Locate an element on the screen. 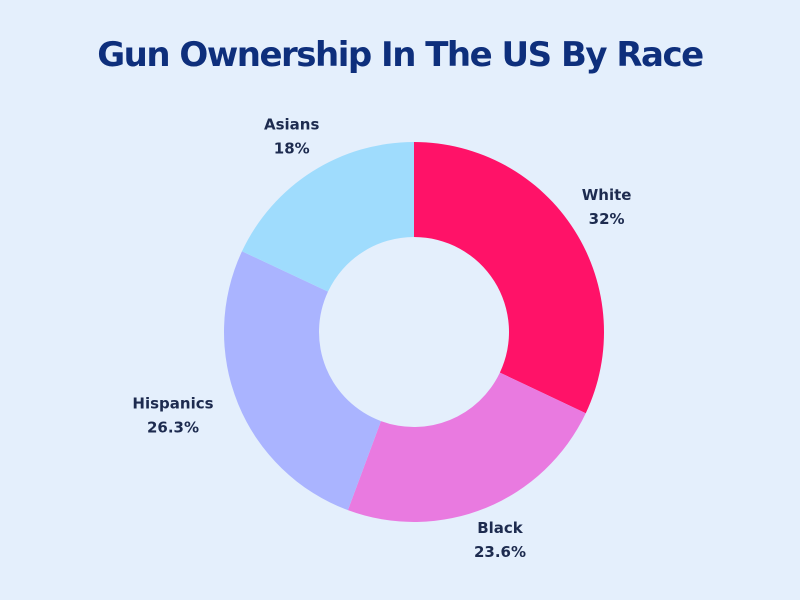  slice-label: Asians is located at coordinates (291, 125).